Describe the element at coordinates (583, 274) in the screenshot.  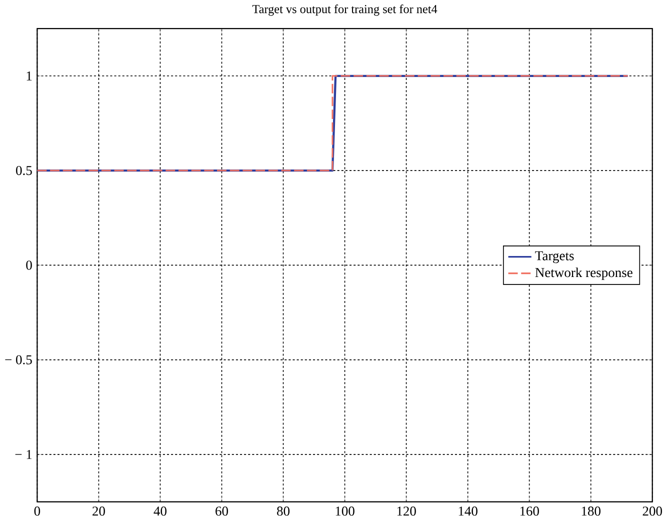
I see `legend-label: Network response` at that location.